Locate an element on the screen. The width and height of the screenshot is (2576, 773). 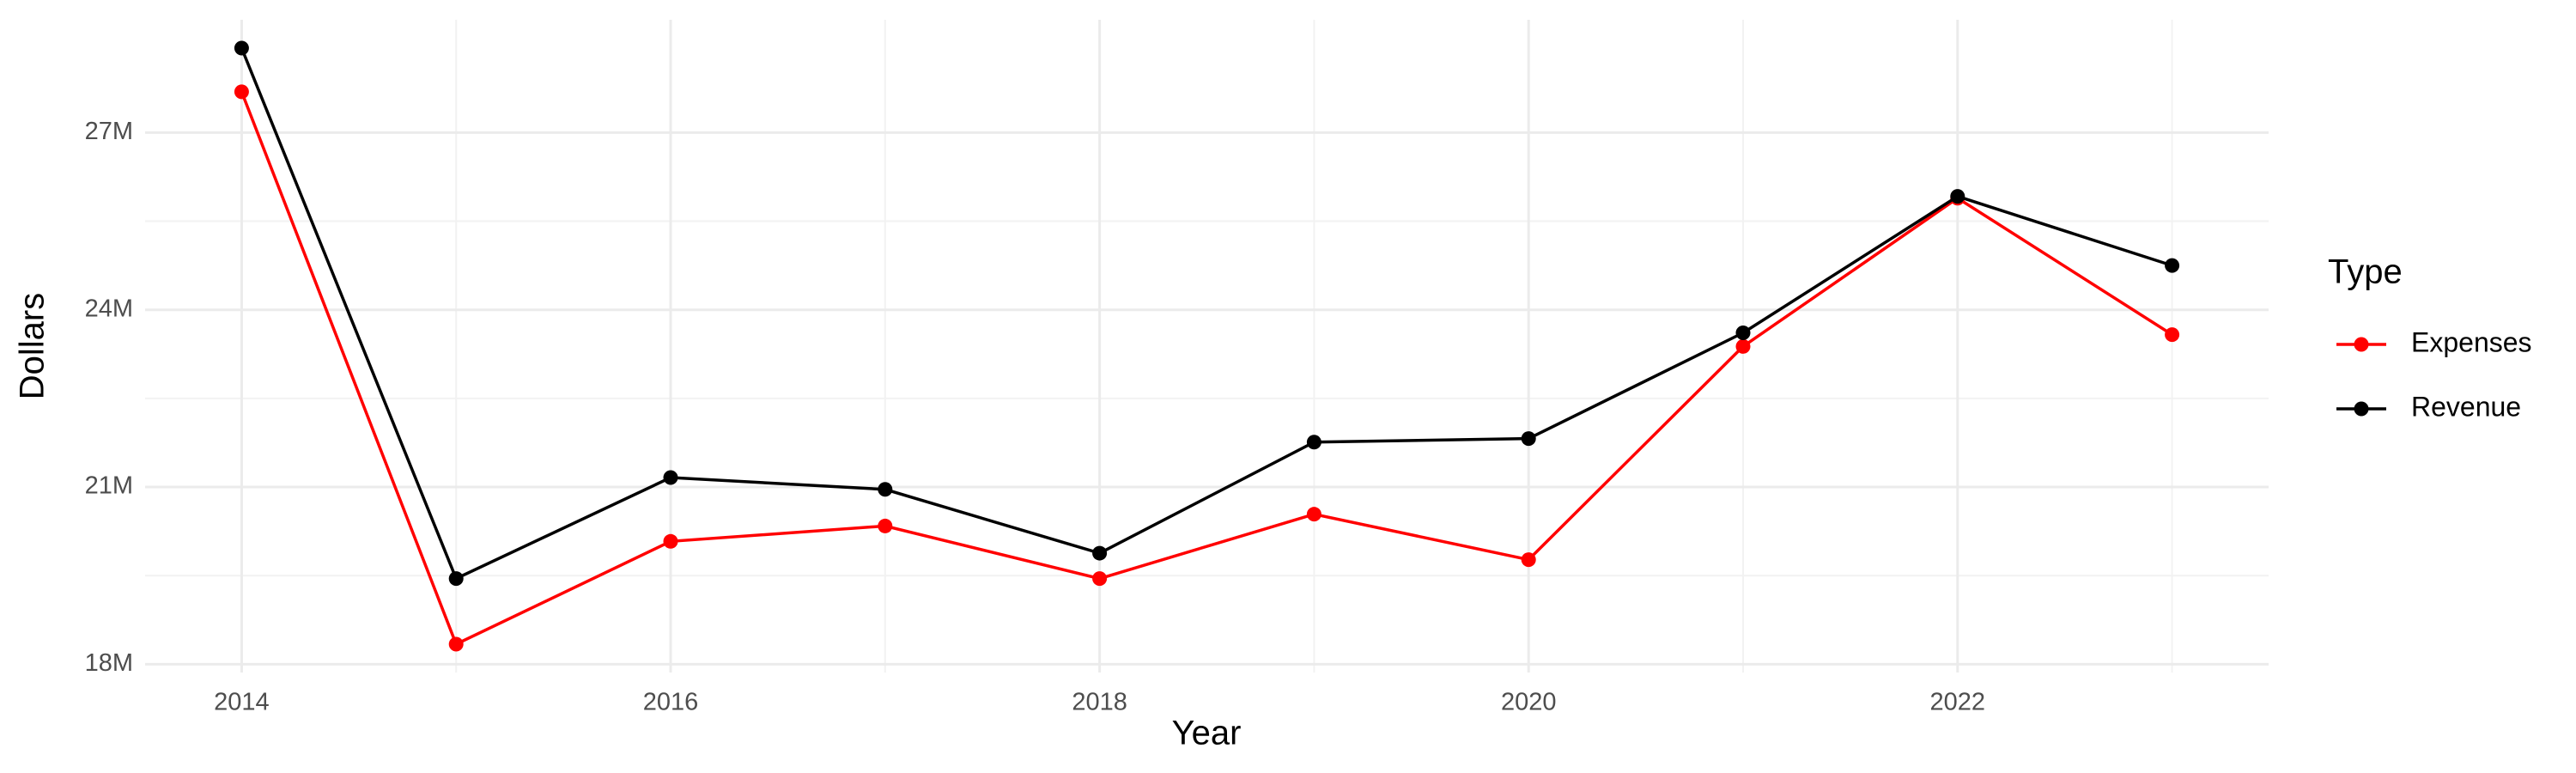
y-axis-title: Dollars is located at coordinates (33, 346).